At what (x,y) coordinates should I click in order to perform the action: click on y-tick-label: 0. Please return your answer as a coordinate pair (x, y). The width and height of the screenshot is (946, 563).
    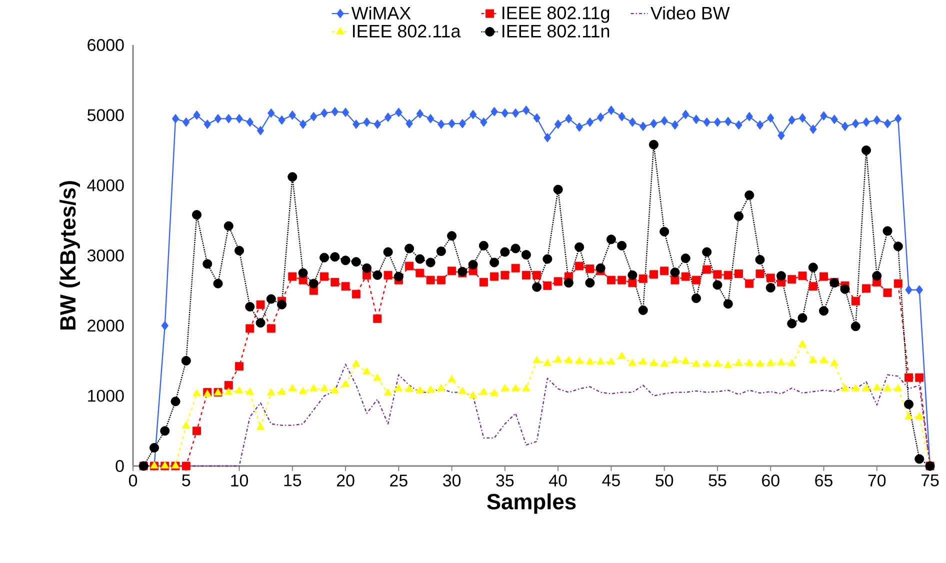
    Looking at the image, I should click on (120, 466).